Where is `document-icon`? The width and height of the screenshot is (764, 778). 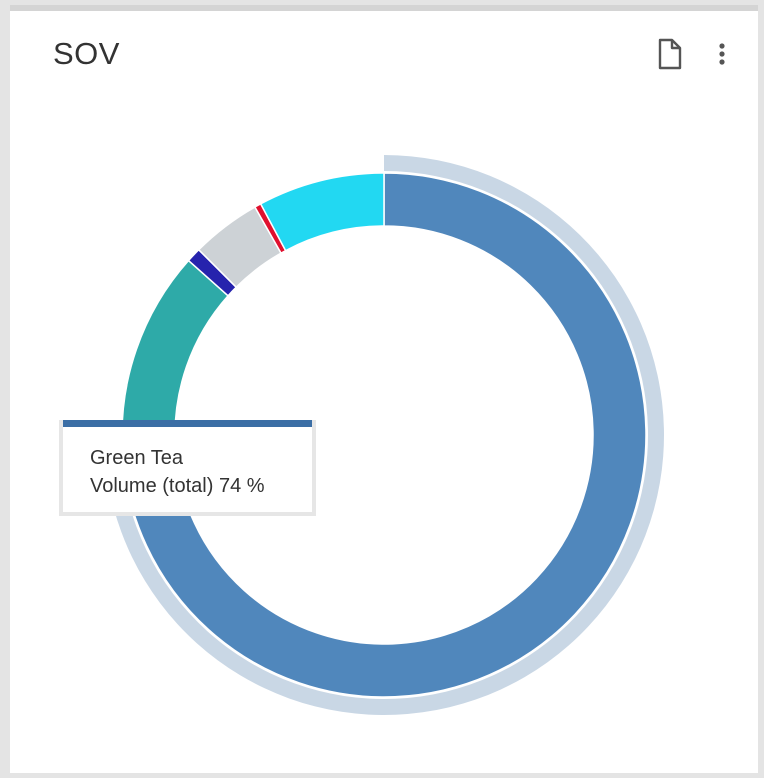
document-icon is located at coordinates (670, 54).